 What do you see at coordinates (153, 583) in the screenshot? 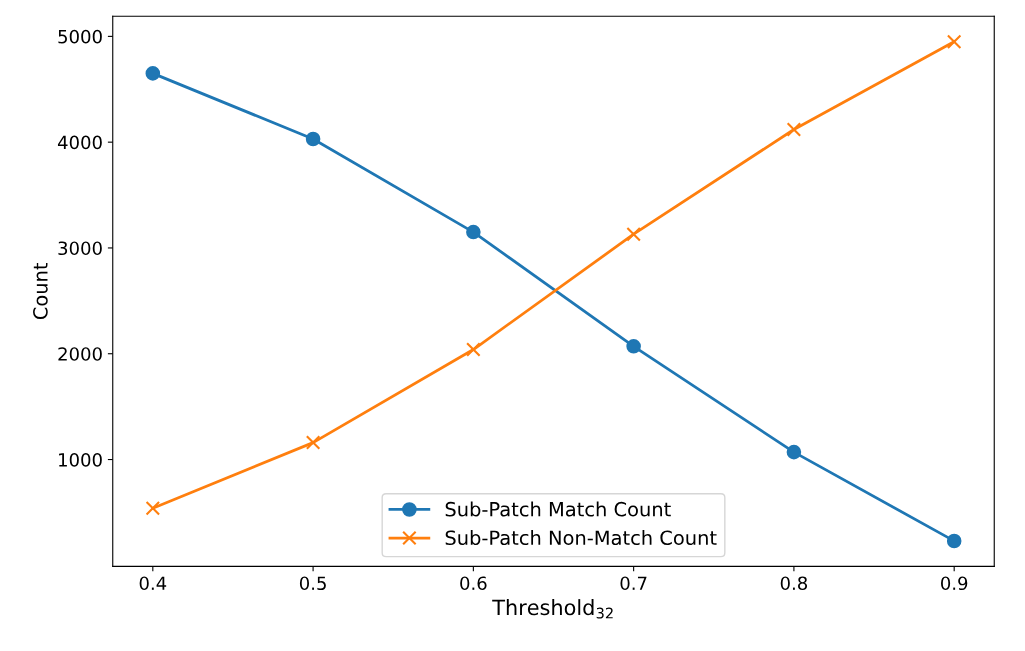
I see `x-tick-label: 0.4` at bounding box center [153, 583].